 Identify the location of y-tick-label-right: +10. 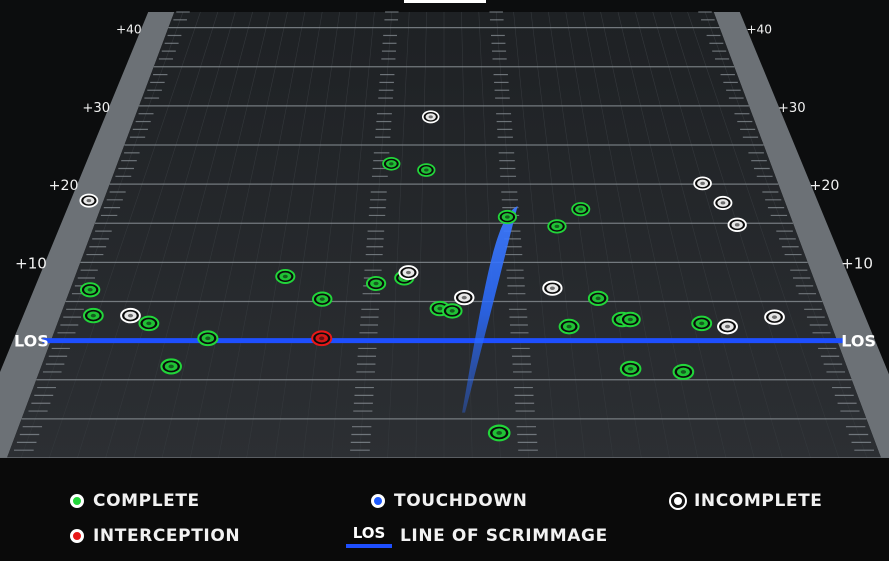
(857, 263).